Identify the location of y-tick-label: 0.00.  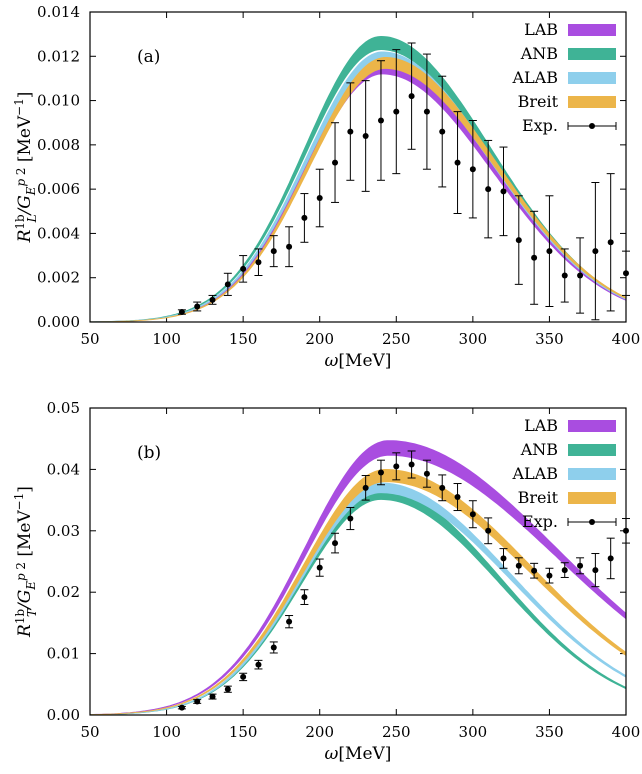
(63, 715).